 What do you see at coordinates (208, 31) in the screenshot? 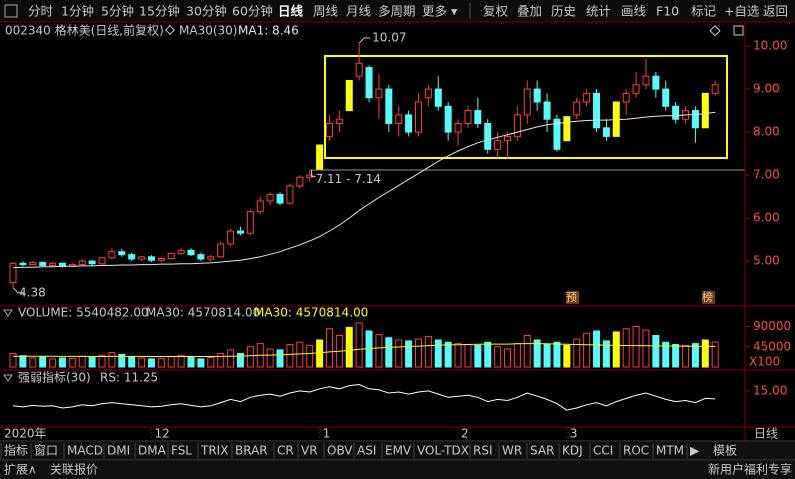
I see `ma-name: MA30(30)` at bounding box center [208, 31].